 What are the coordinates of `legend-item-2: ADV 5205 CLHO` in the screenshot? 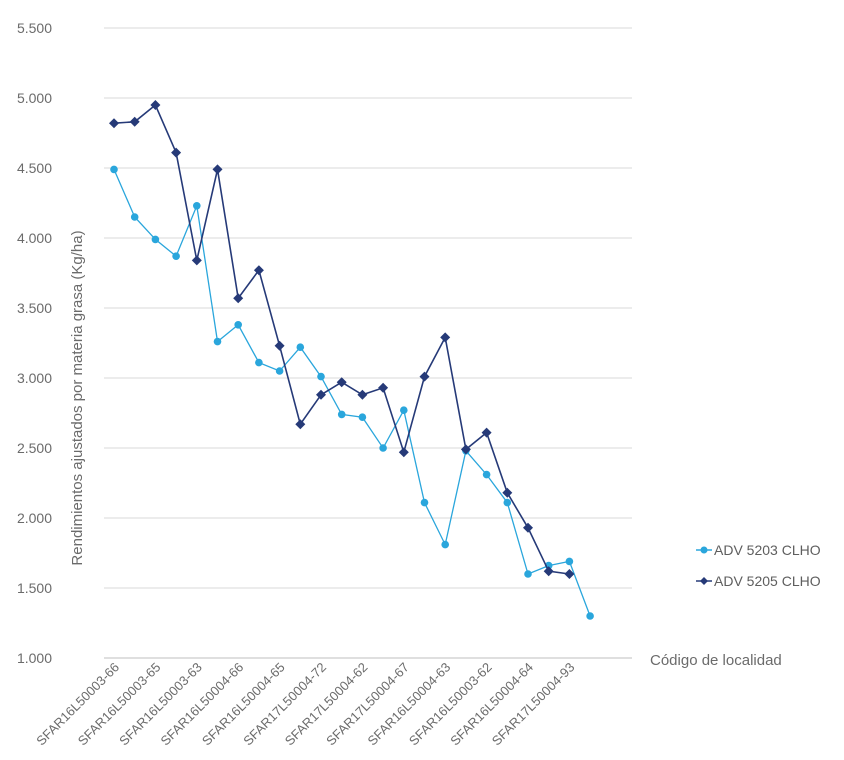 It's located at (758, 581).